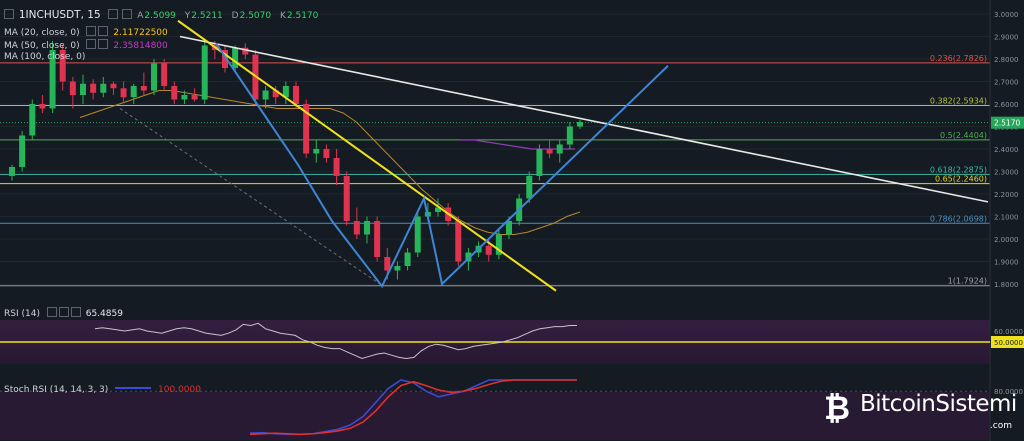 The width and height of the screenshot is (1024, 441). Describe the element at coordinates (1006, 38) in the screenshot. I see `price-tick-1: 2.9000` at that location.